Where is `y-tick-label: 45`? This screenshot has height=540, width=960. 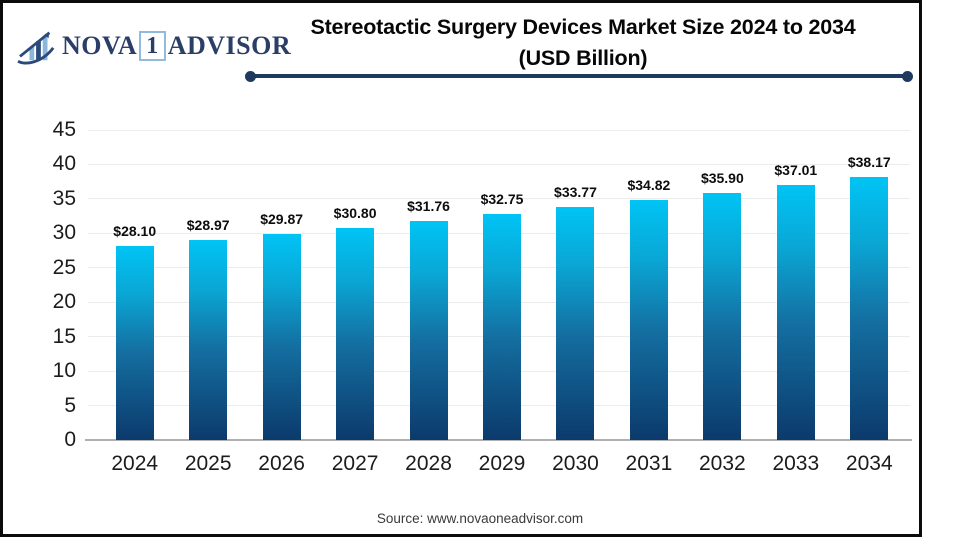
y-tick-label: 45 is located at coordinates (64, 129).